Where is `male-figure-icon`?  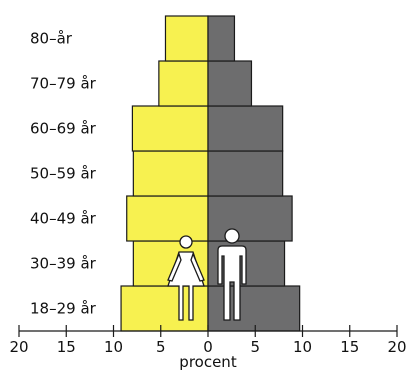 male-figure-icon is located at coordinates (232, 274).